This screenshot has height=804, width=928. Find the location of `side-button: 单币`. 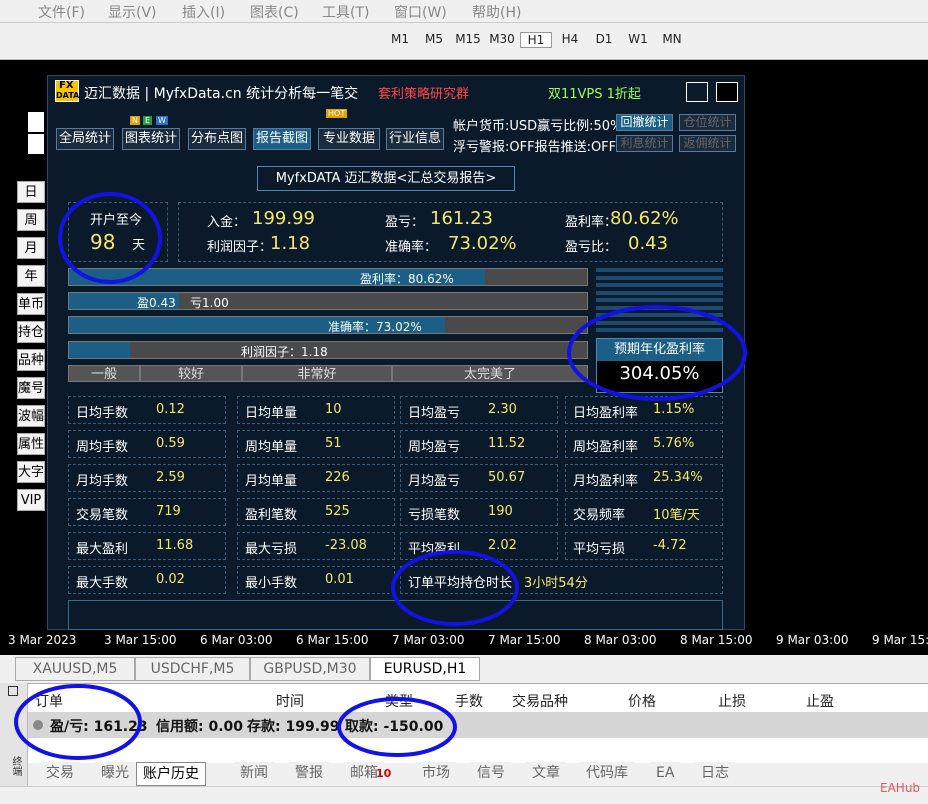

side-button: 单币 is located at coordinates (31, 304).